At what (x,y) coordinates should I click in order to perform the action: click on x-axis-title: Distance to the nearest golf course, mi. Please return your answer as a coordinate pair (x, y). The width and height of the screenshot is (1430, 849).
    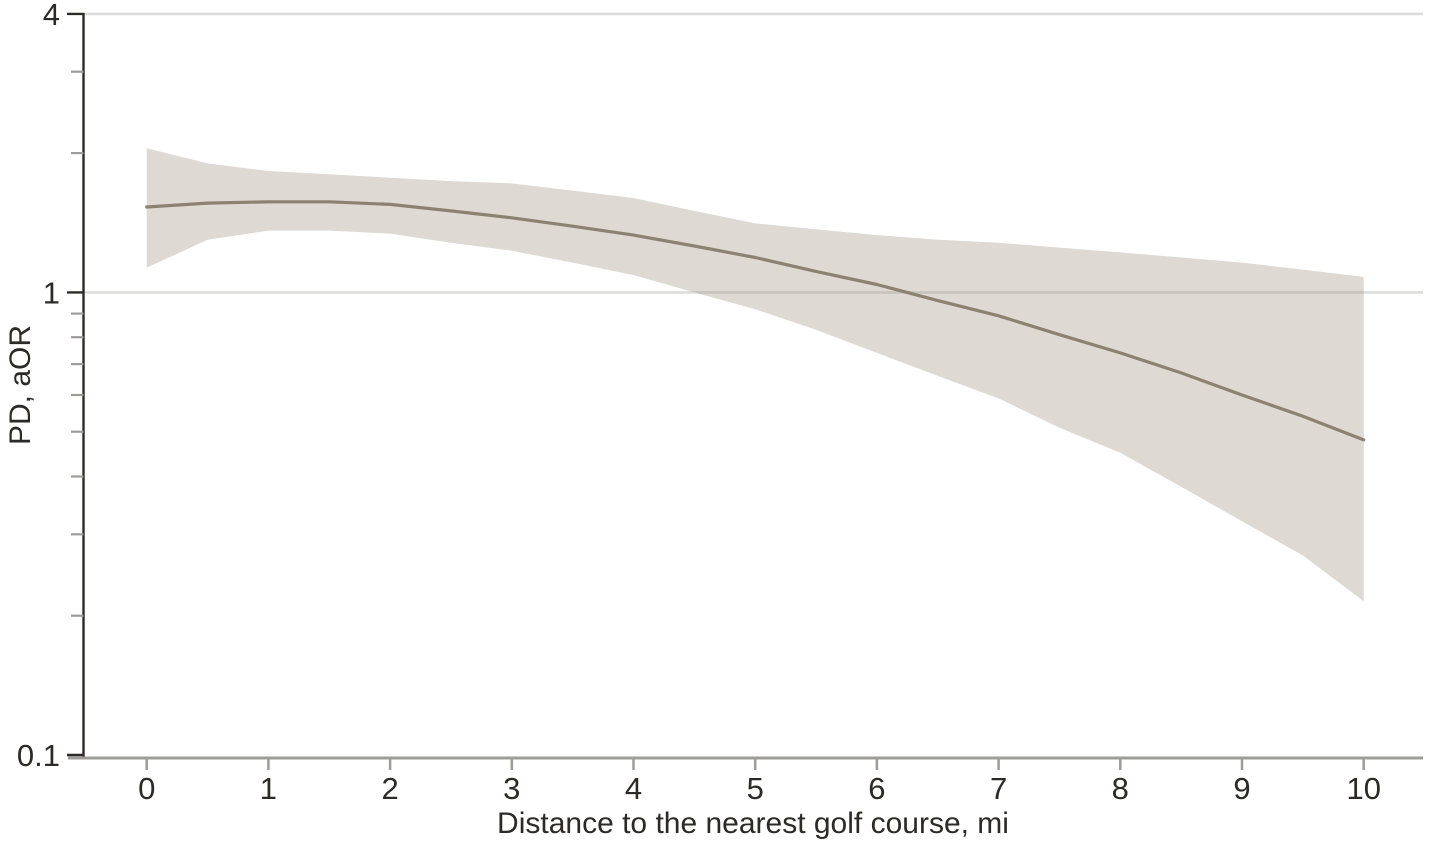
    Looking at the image, I should click on (753, 823).